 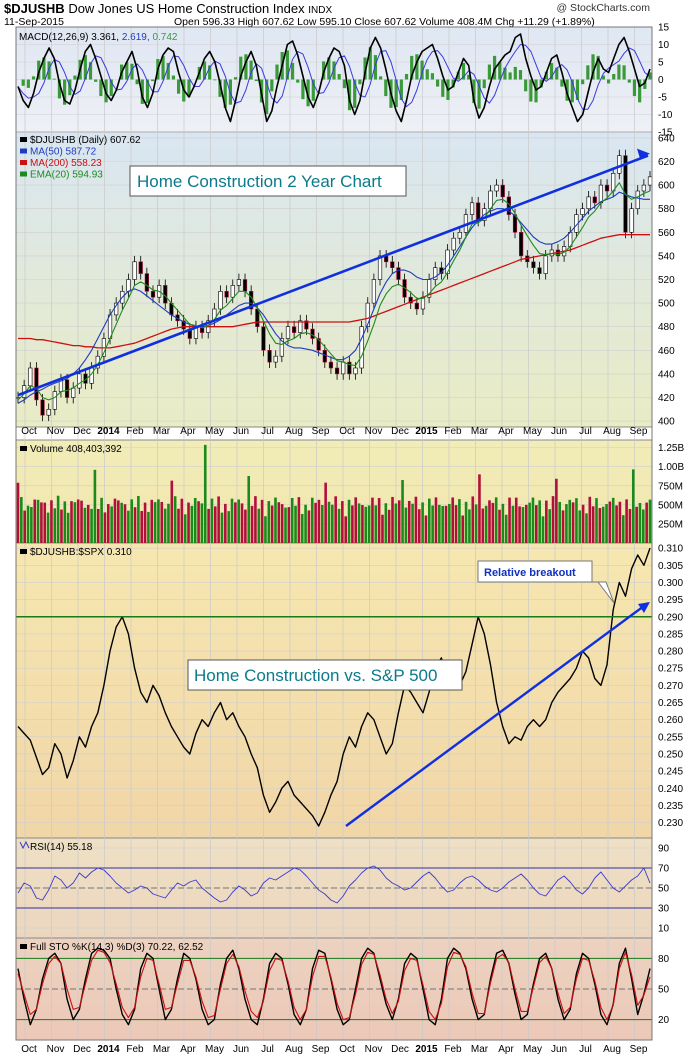 I want to click on y-tick-label: 20, so click(x=664, y=1020).